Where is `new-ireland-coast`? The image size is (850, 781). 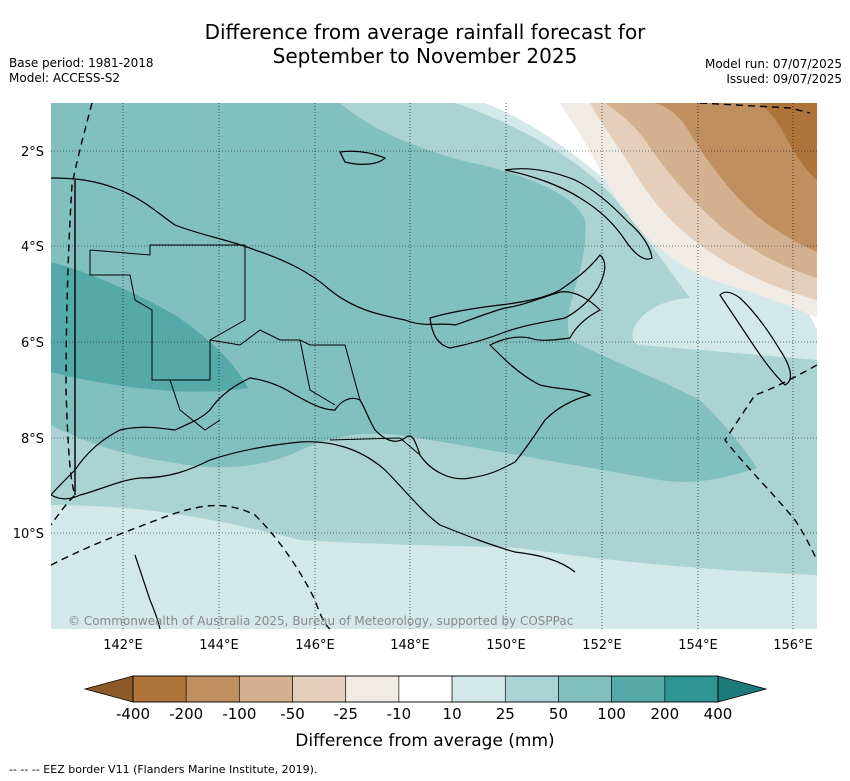 new-ireland-coast is located at coordinates (578, 214).